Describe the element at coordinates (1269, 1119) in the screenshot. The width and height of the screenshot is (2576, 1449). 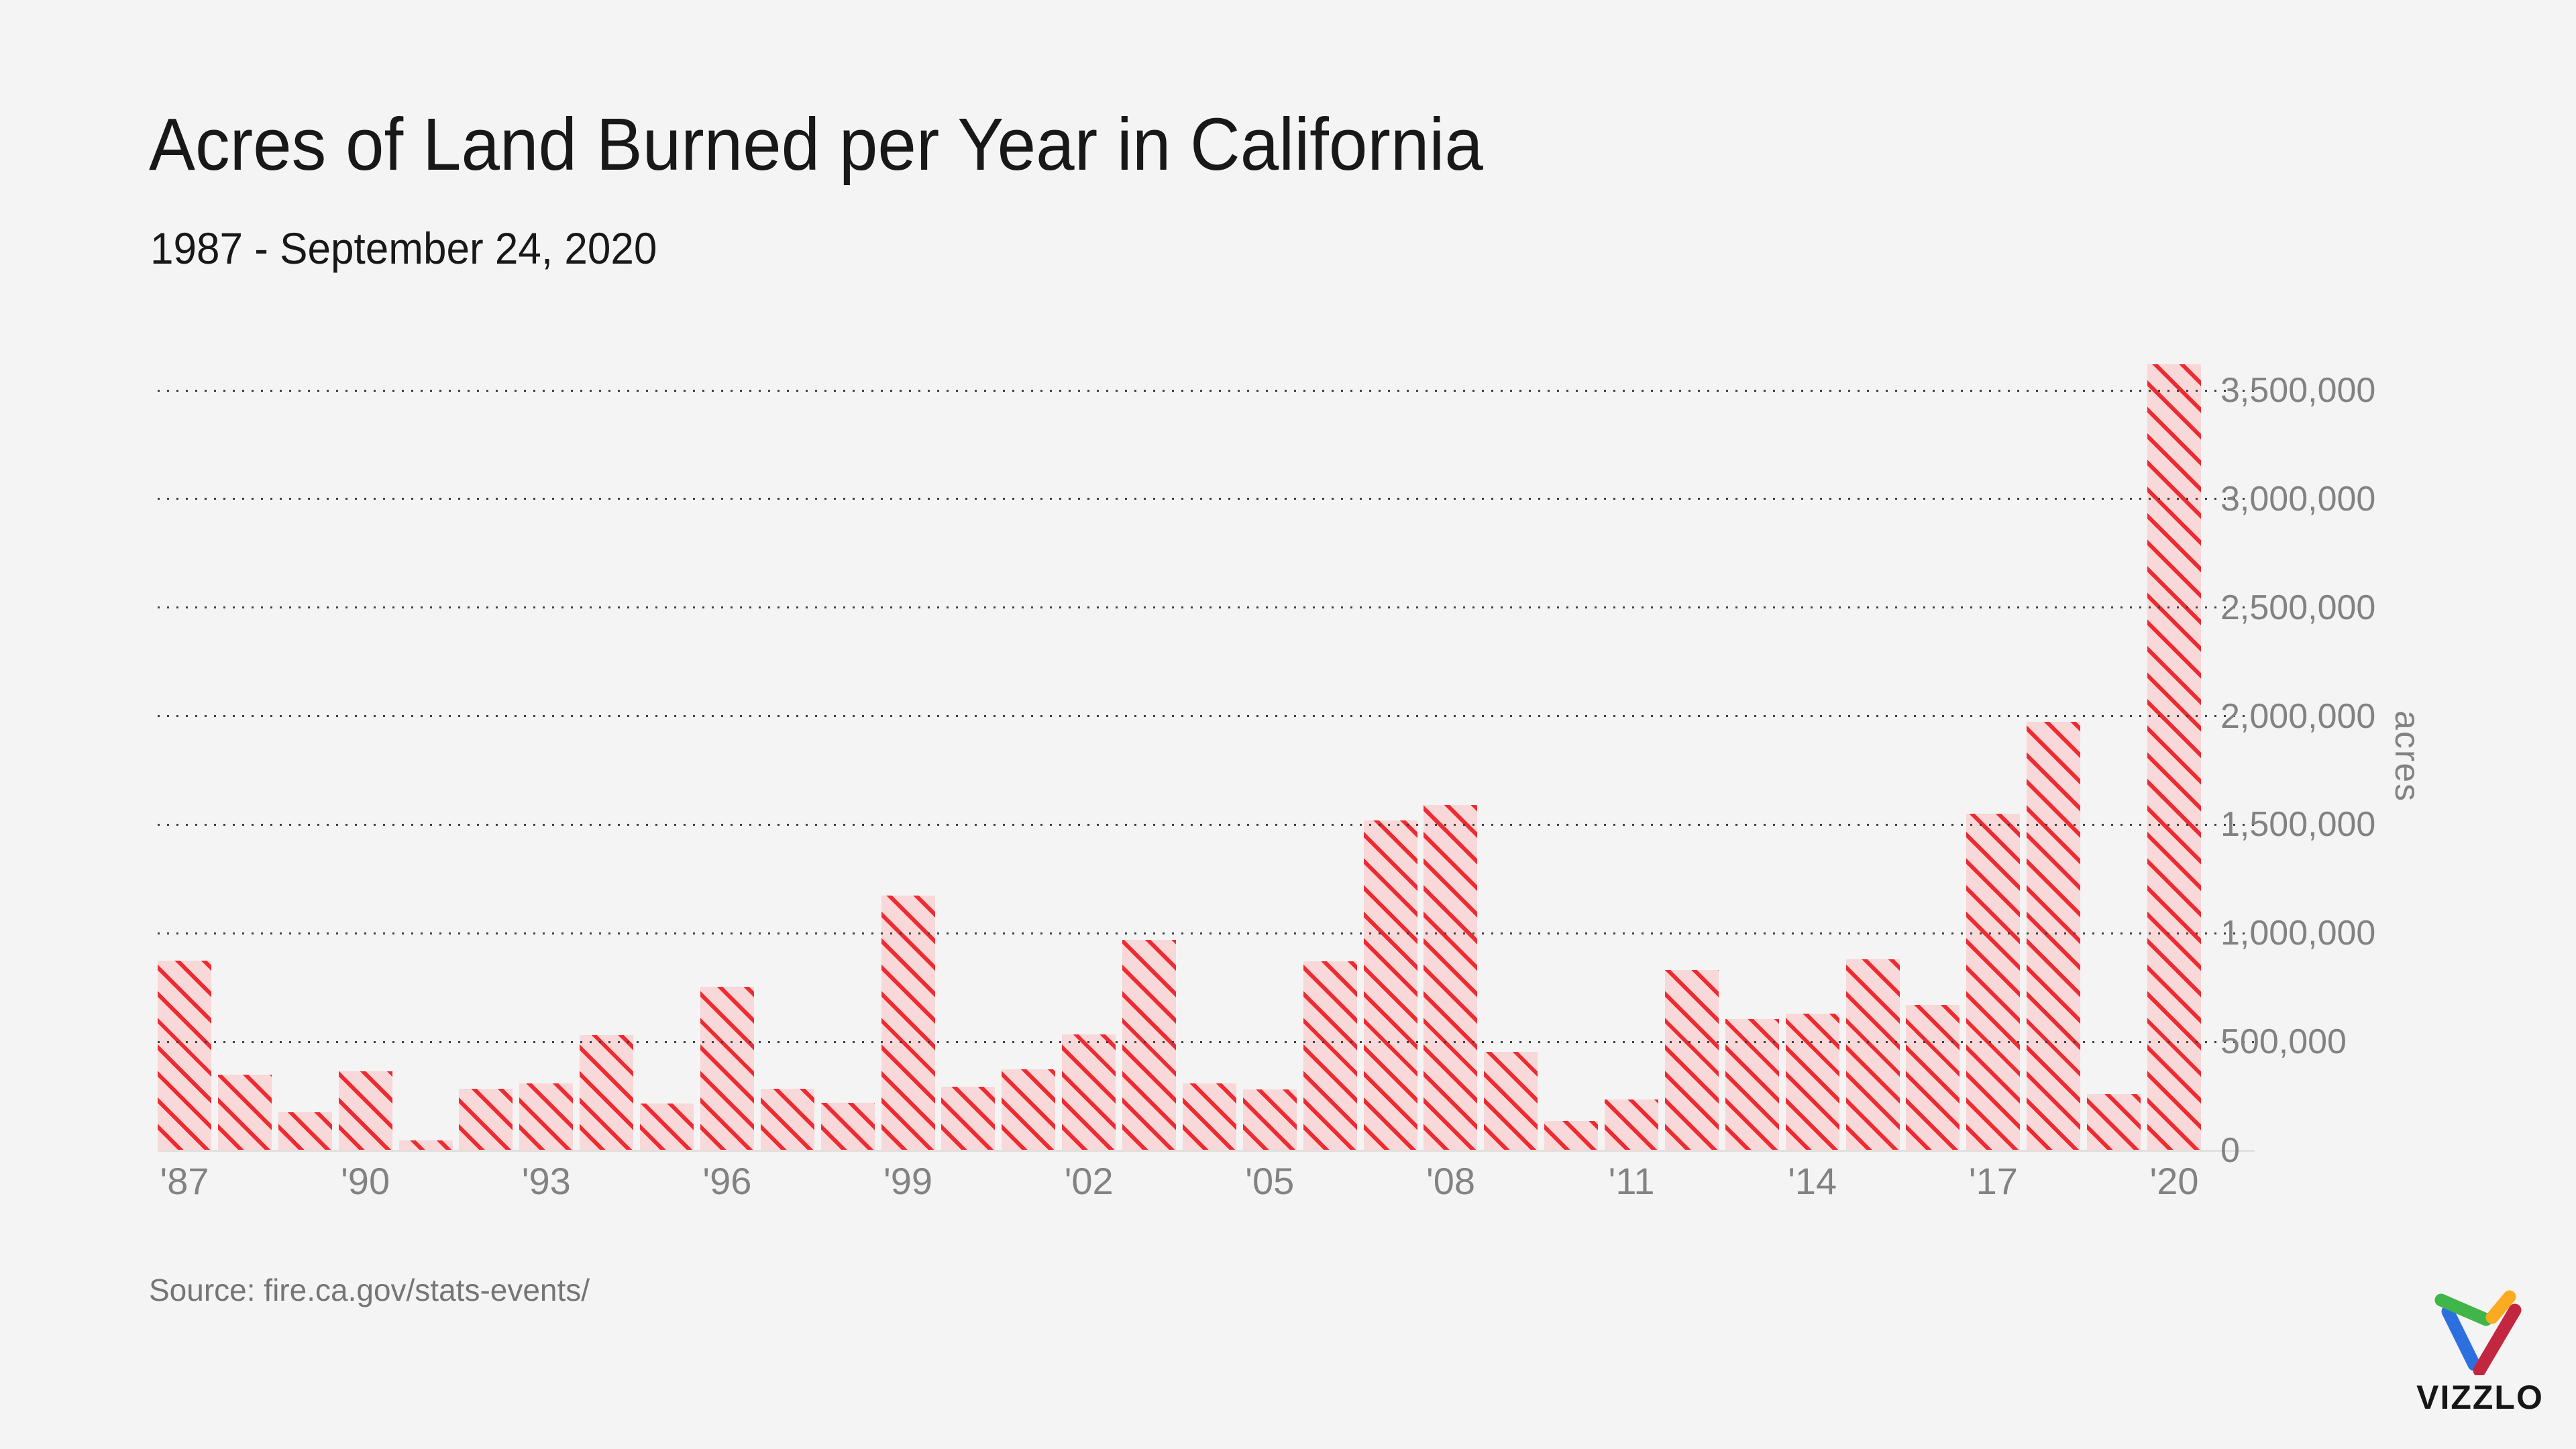
I see `bar-2005` at that location.